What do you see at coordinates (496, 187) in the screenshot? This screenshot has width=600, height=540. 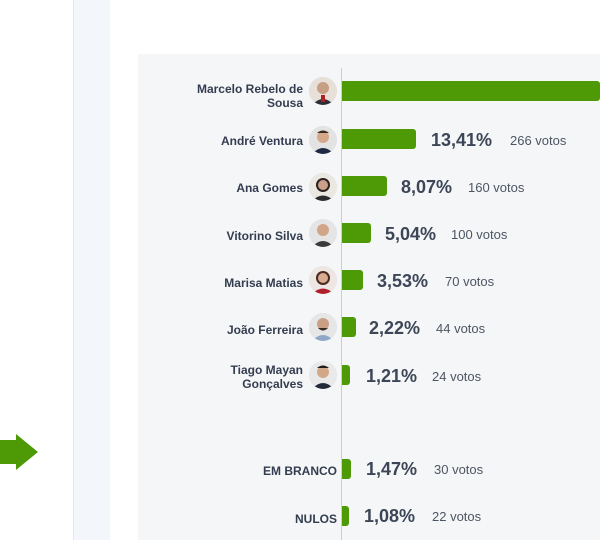 I see `vote-count: 160 votos` at bounding box center [496, 187].